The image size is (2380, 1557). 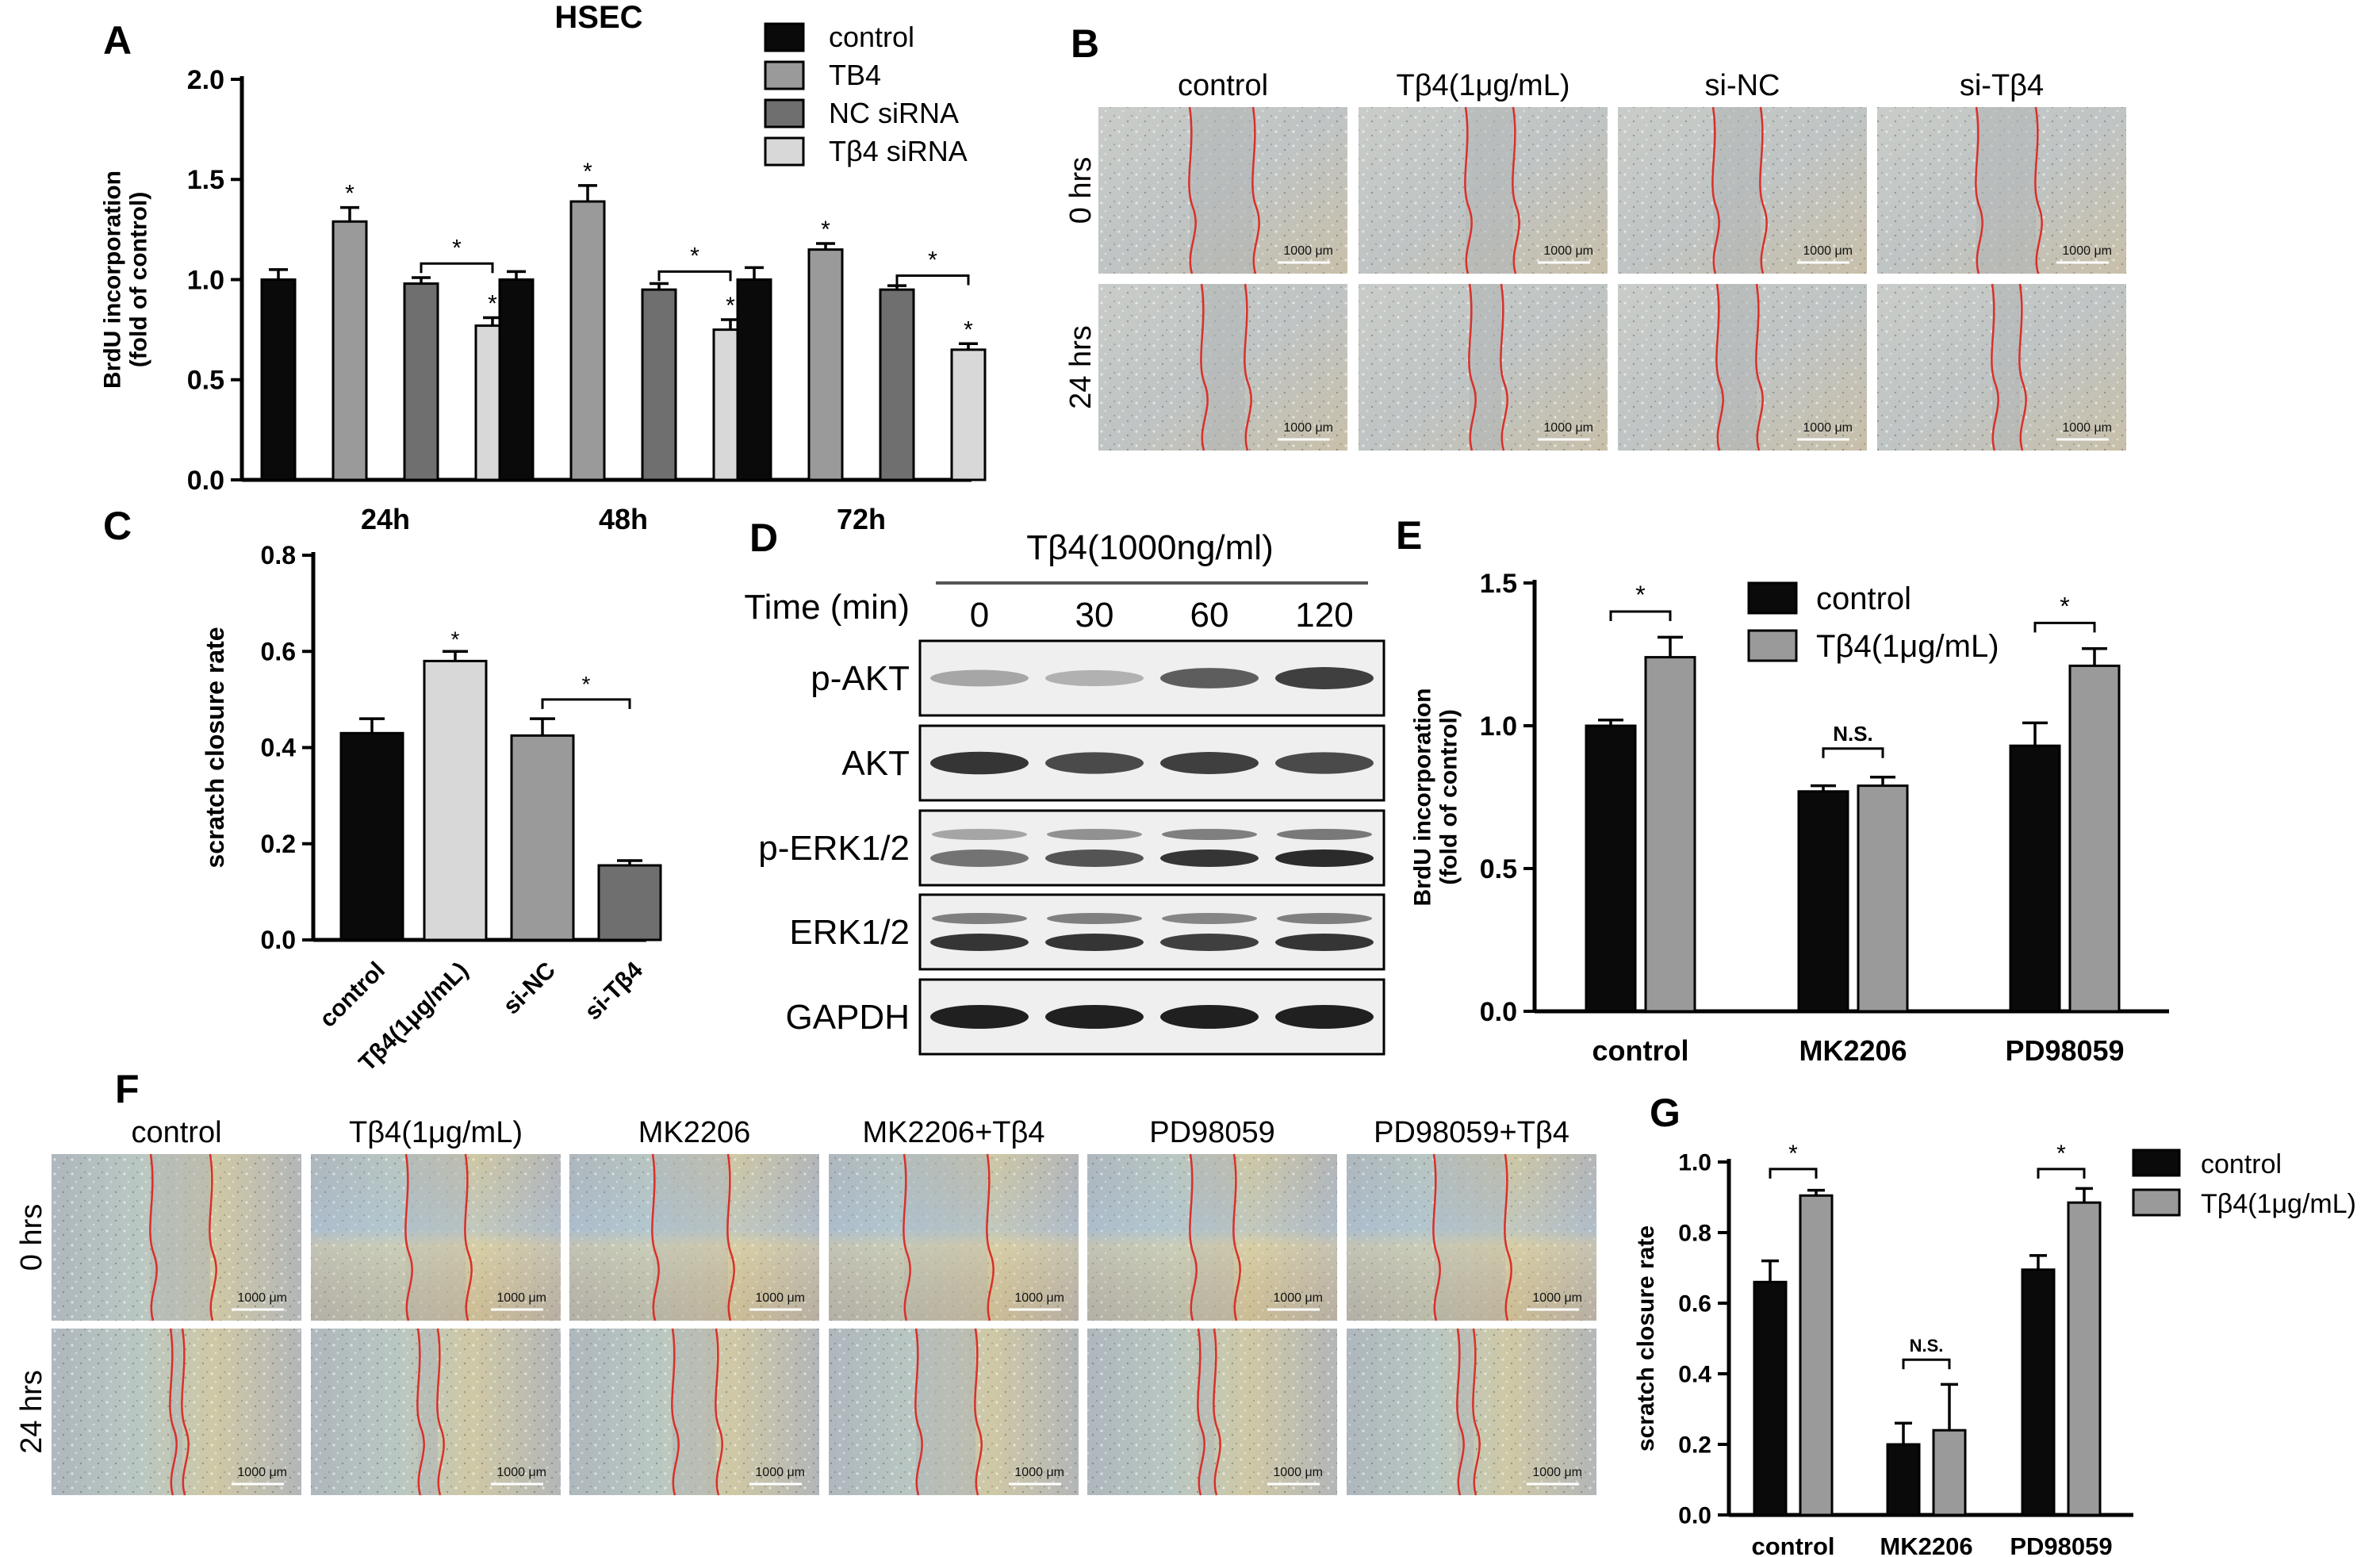 I want to click on micrograph-tint, so click(x=954, y=1238).